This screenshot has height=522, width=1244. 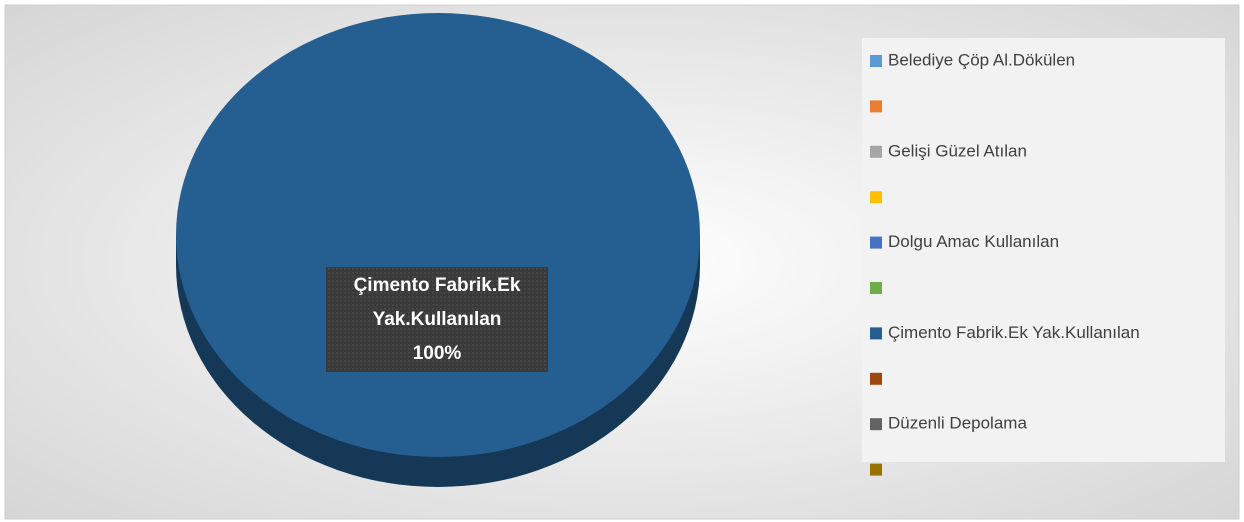 I want to click on legend-label: Düzenli Depolama, so click(x=957, y=423).